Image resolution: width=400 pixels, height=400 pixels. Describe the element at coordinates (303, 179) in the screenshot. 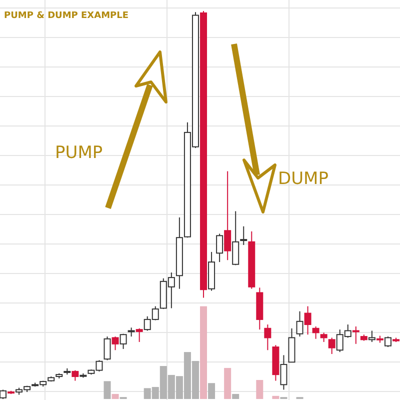

I see `annotation: DUMP` at that location.